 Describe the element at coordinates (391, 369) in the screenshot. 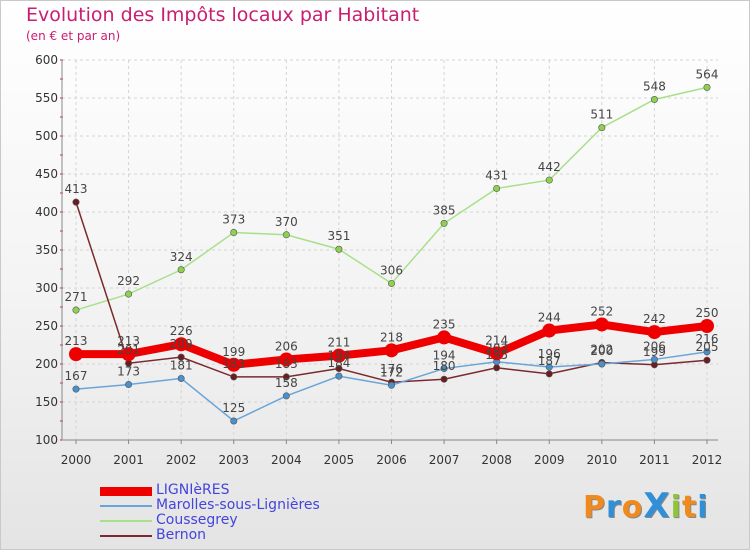

I see `data-label-bernon: 176` at that location.